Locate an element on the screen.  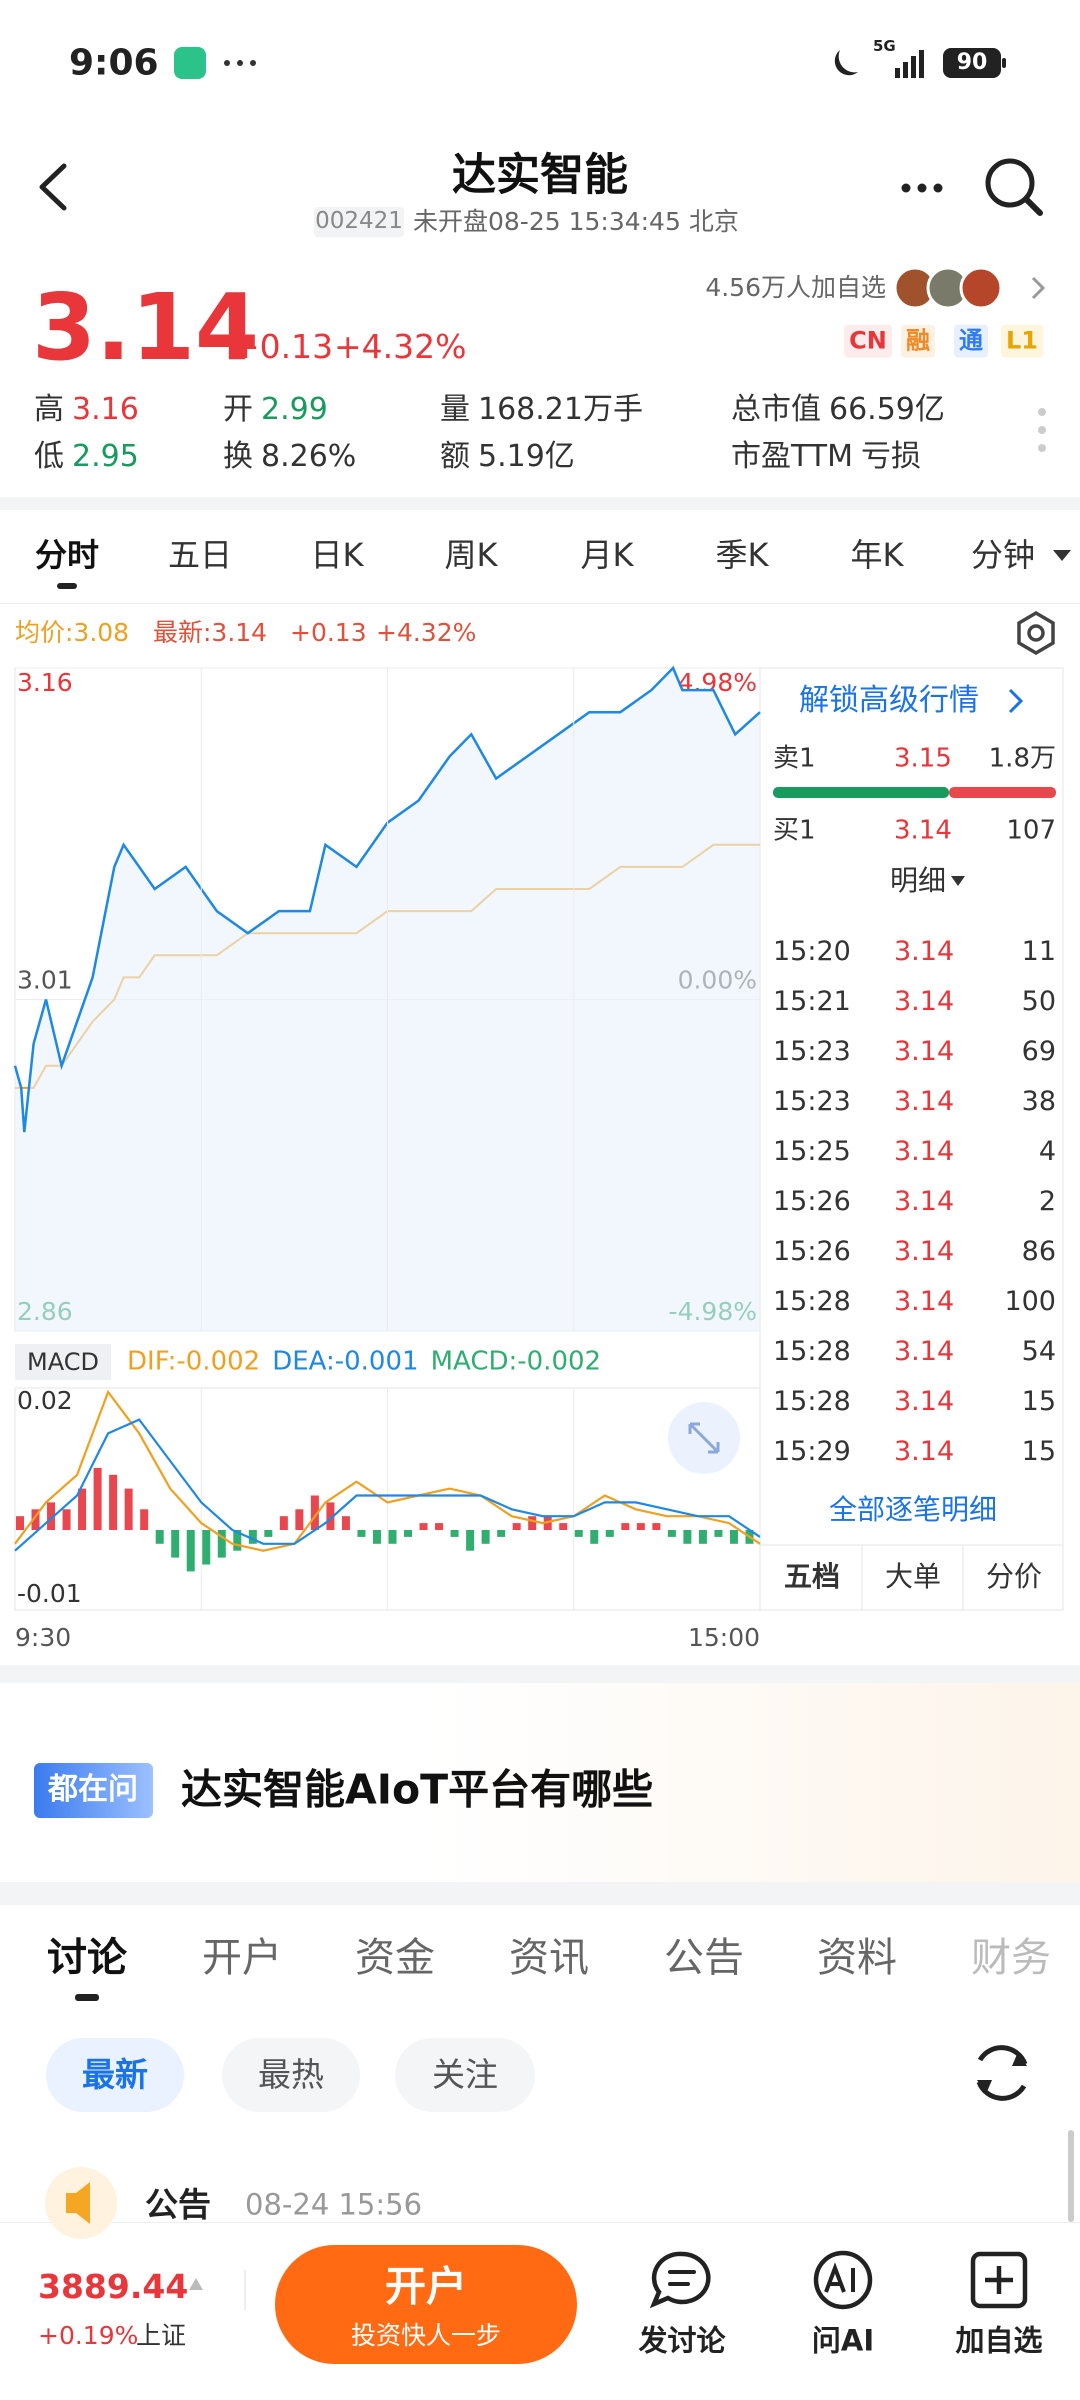
book-tab: 五档 is located at coordinates (812, 1577).